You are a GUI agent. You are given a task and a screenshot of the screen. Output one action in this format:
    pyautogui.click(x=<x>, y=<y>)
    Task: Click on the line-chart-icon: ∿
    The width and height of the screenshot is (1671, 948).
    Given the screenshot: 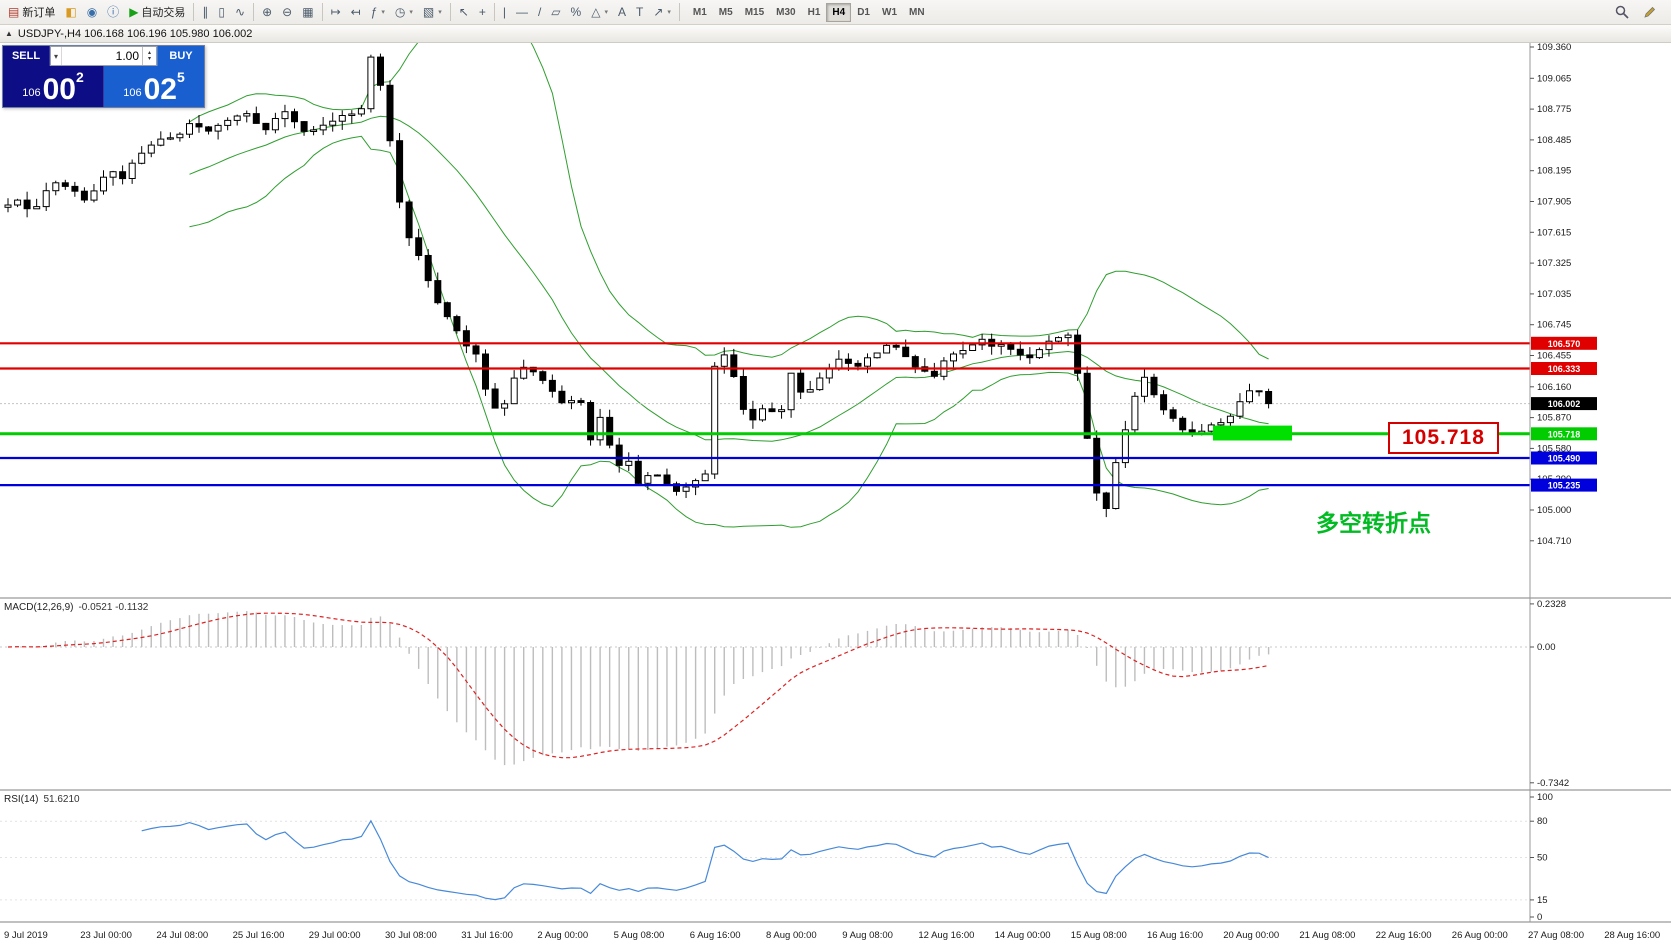 What is the action you would take?
    pyautogui.click(x=240, y=12)
    